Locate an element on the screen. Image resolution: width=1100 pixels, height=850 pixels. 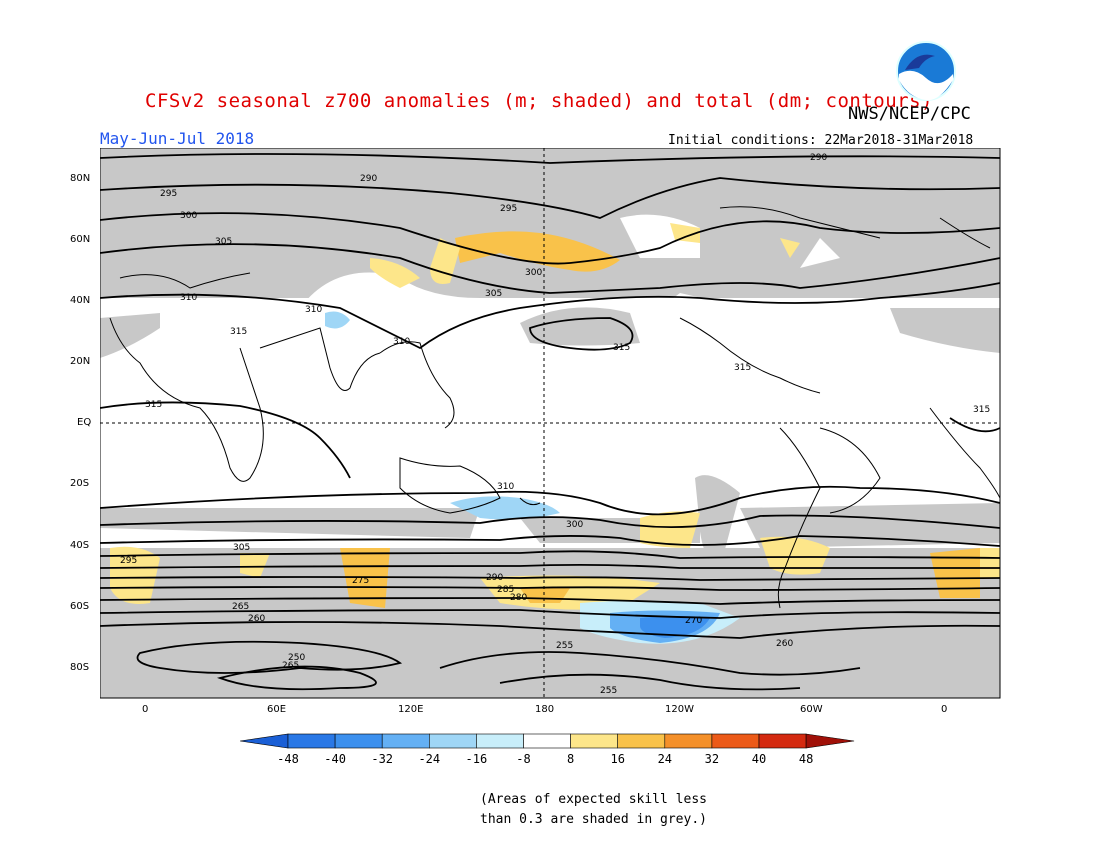
contour-label: 285 is located at coordinates (505, 590).